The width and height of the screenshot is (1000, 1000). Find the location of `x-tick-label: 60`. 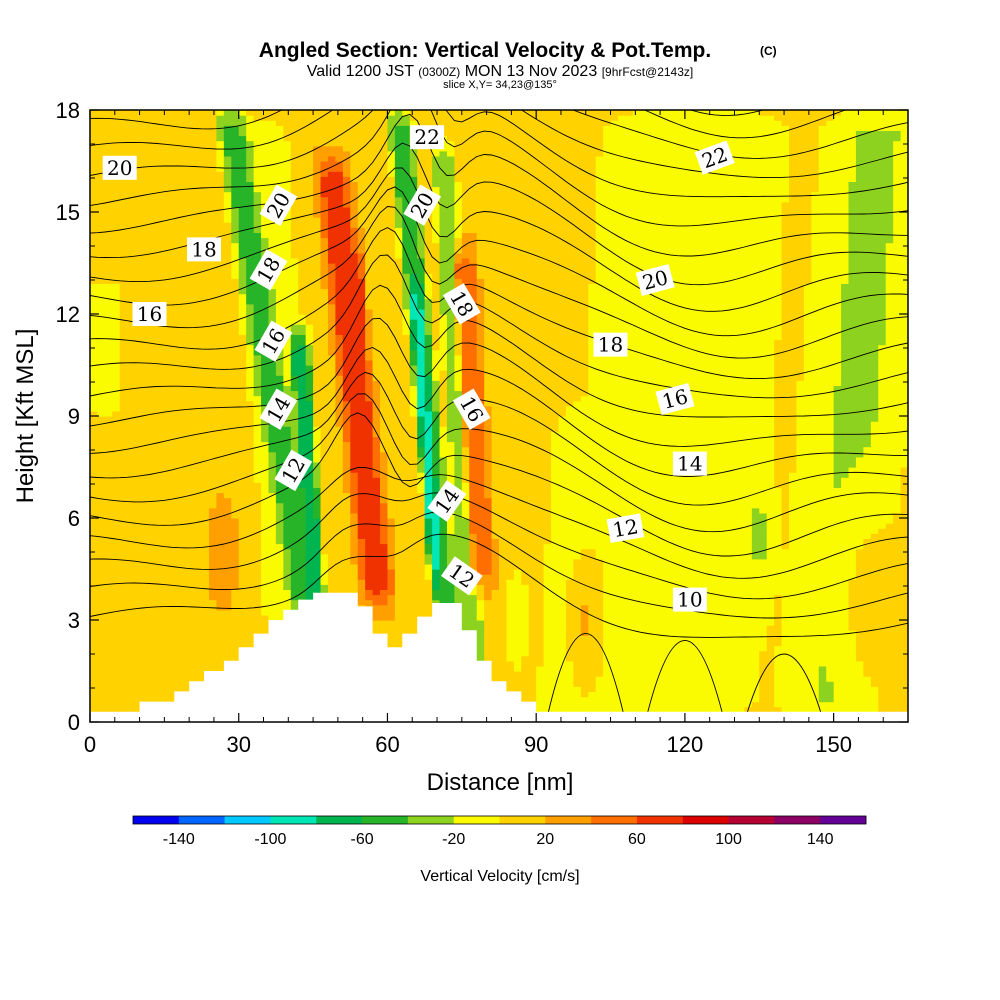

x-tick-label: 60 is located at coordinates (387, 744).